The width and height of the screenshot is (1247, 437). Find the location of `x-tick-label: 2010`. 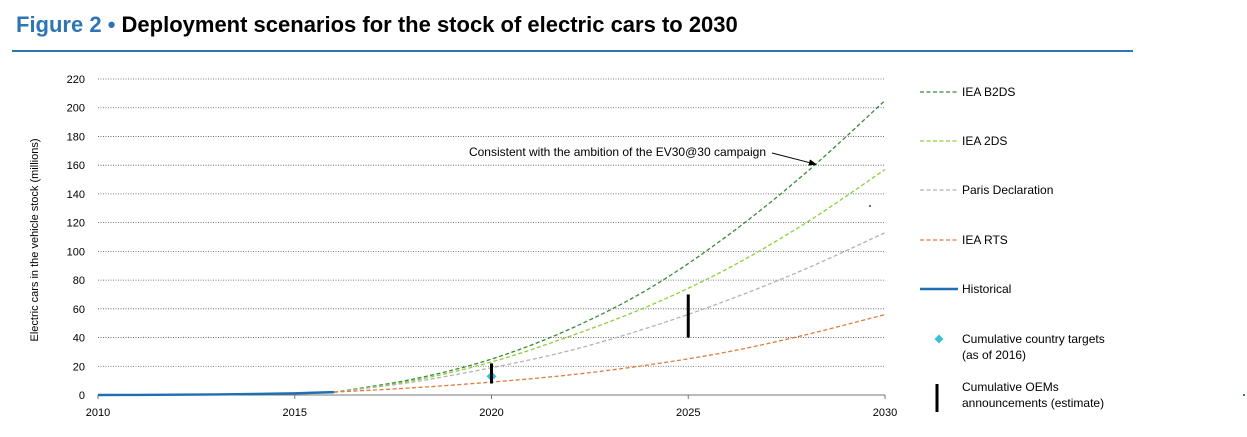

x-tick-label: 2010 is located at coordinates (98, 413).